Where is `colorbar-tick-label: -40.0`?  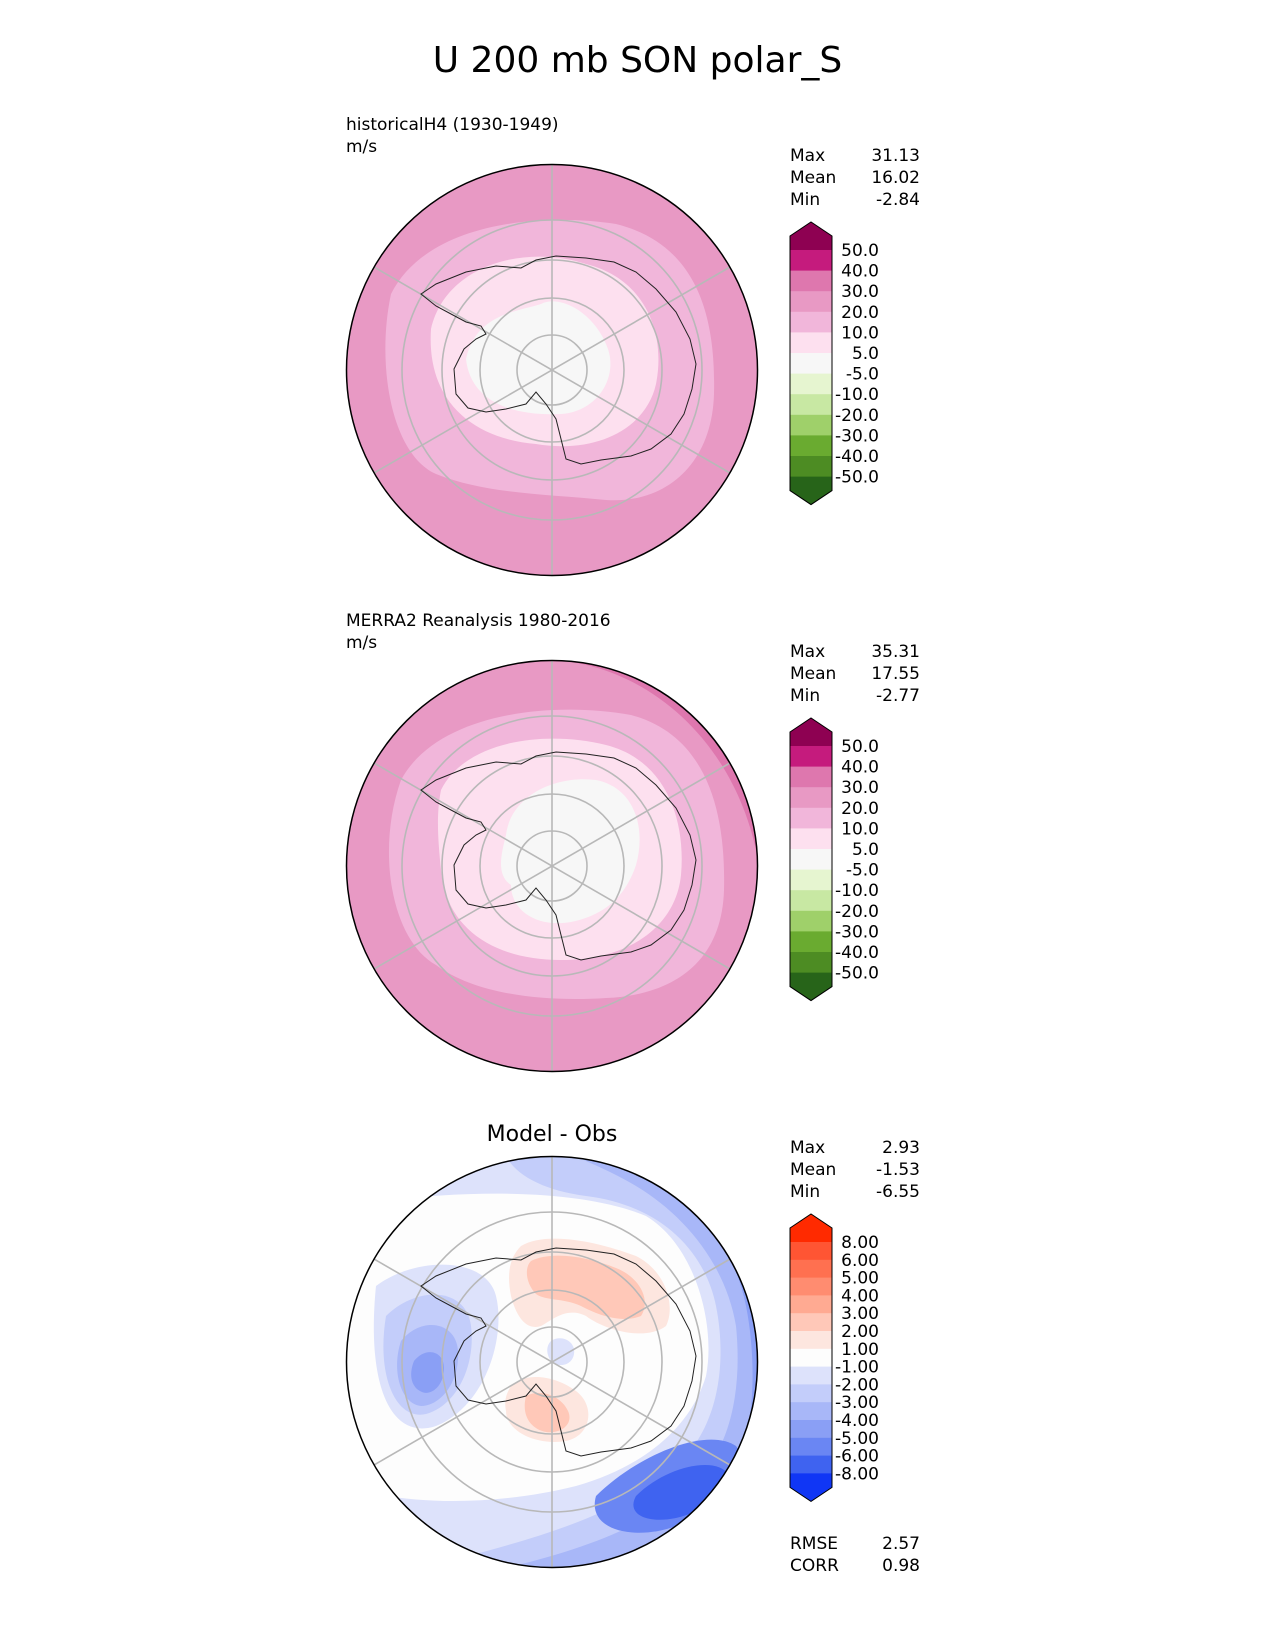 colorbar-tick-label: -40.0 is located at coordinates (857, 457).